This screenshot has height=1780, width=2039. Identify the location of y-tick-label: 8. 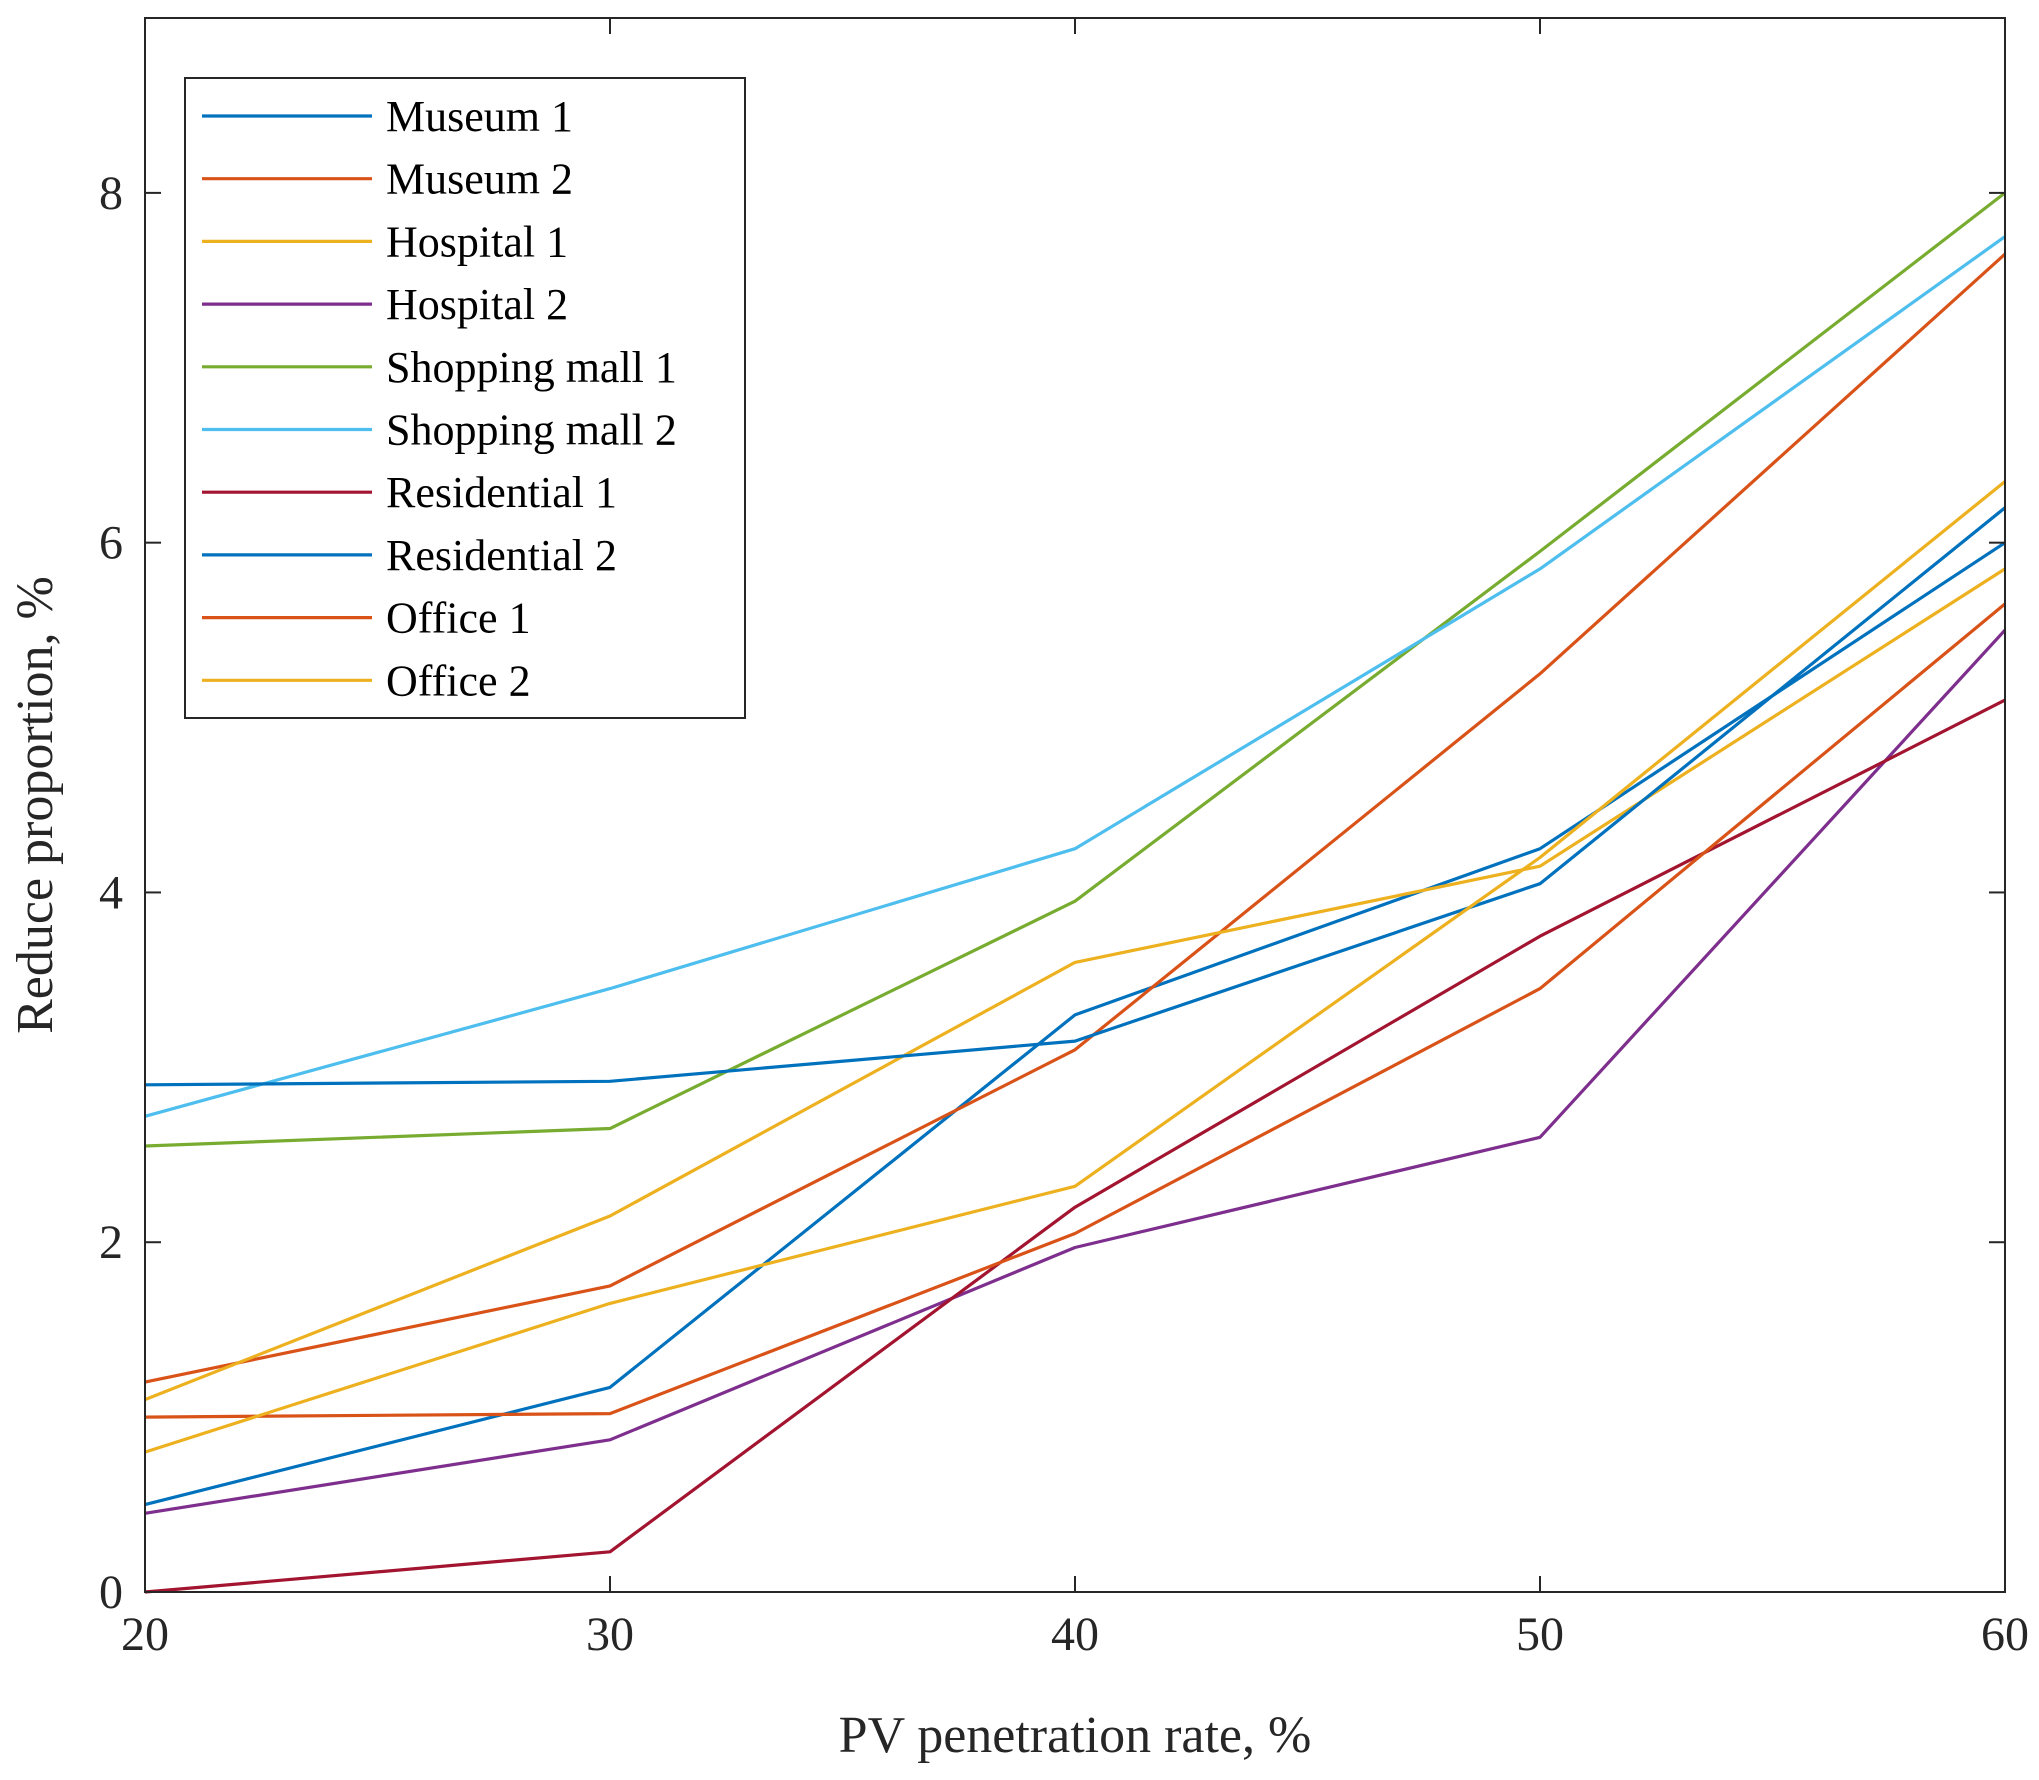
(111, 193).